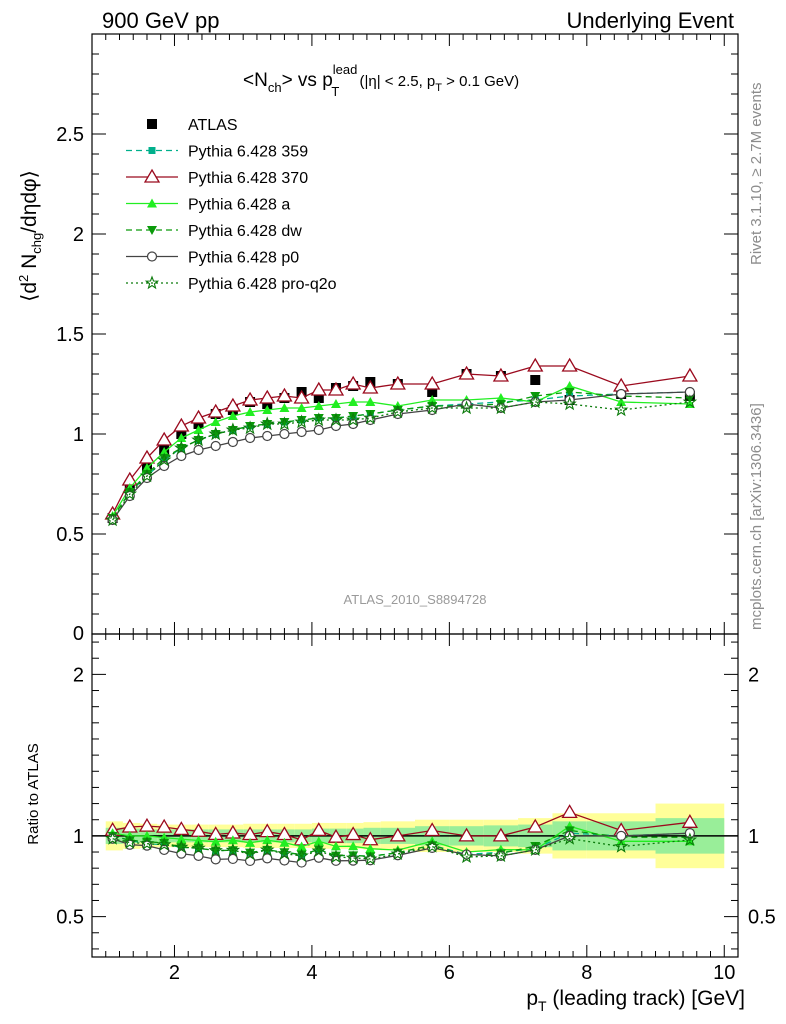  I want to click on legend-label-pdw: Pythia 6.428 dw, so click(245, 231).